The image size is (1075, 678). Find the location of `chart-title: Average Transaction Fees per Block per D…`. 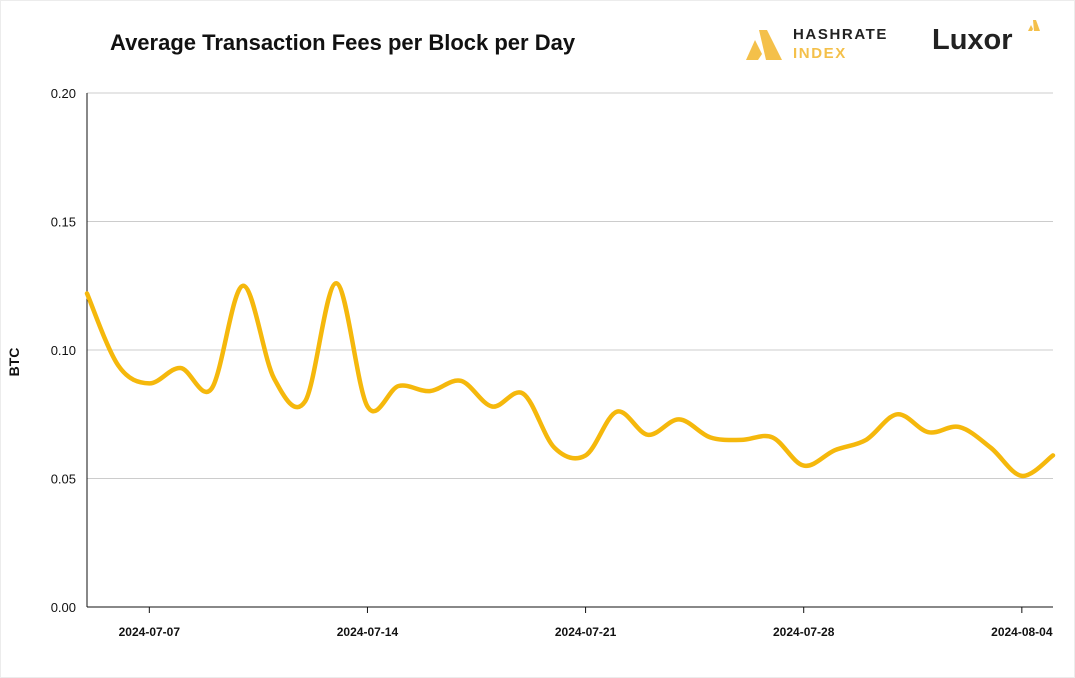

chart-title: Average Transaction Fees per Block per D… is located at coordinates (343, 42).